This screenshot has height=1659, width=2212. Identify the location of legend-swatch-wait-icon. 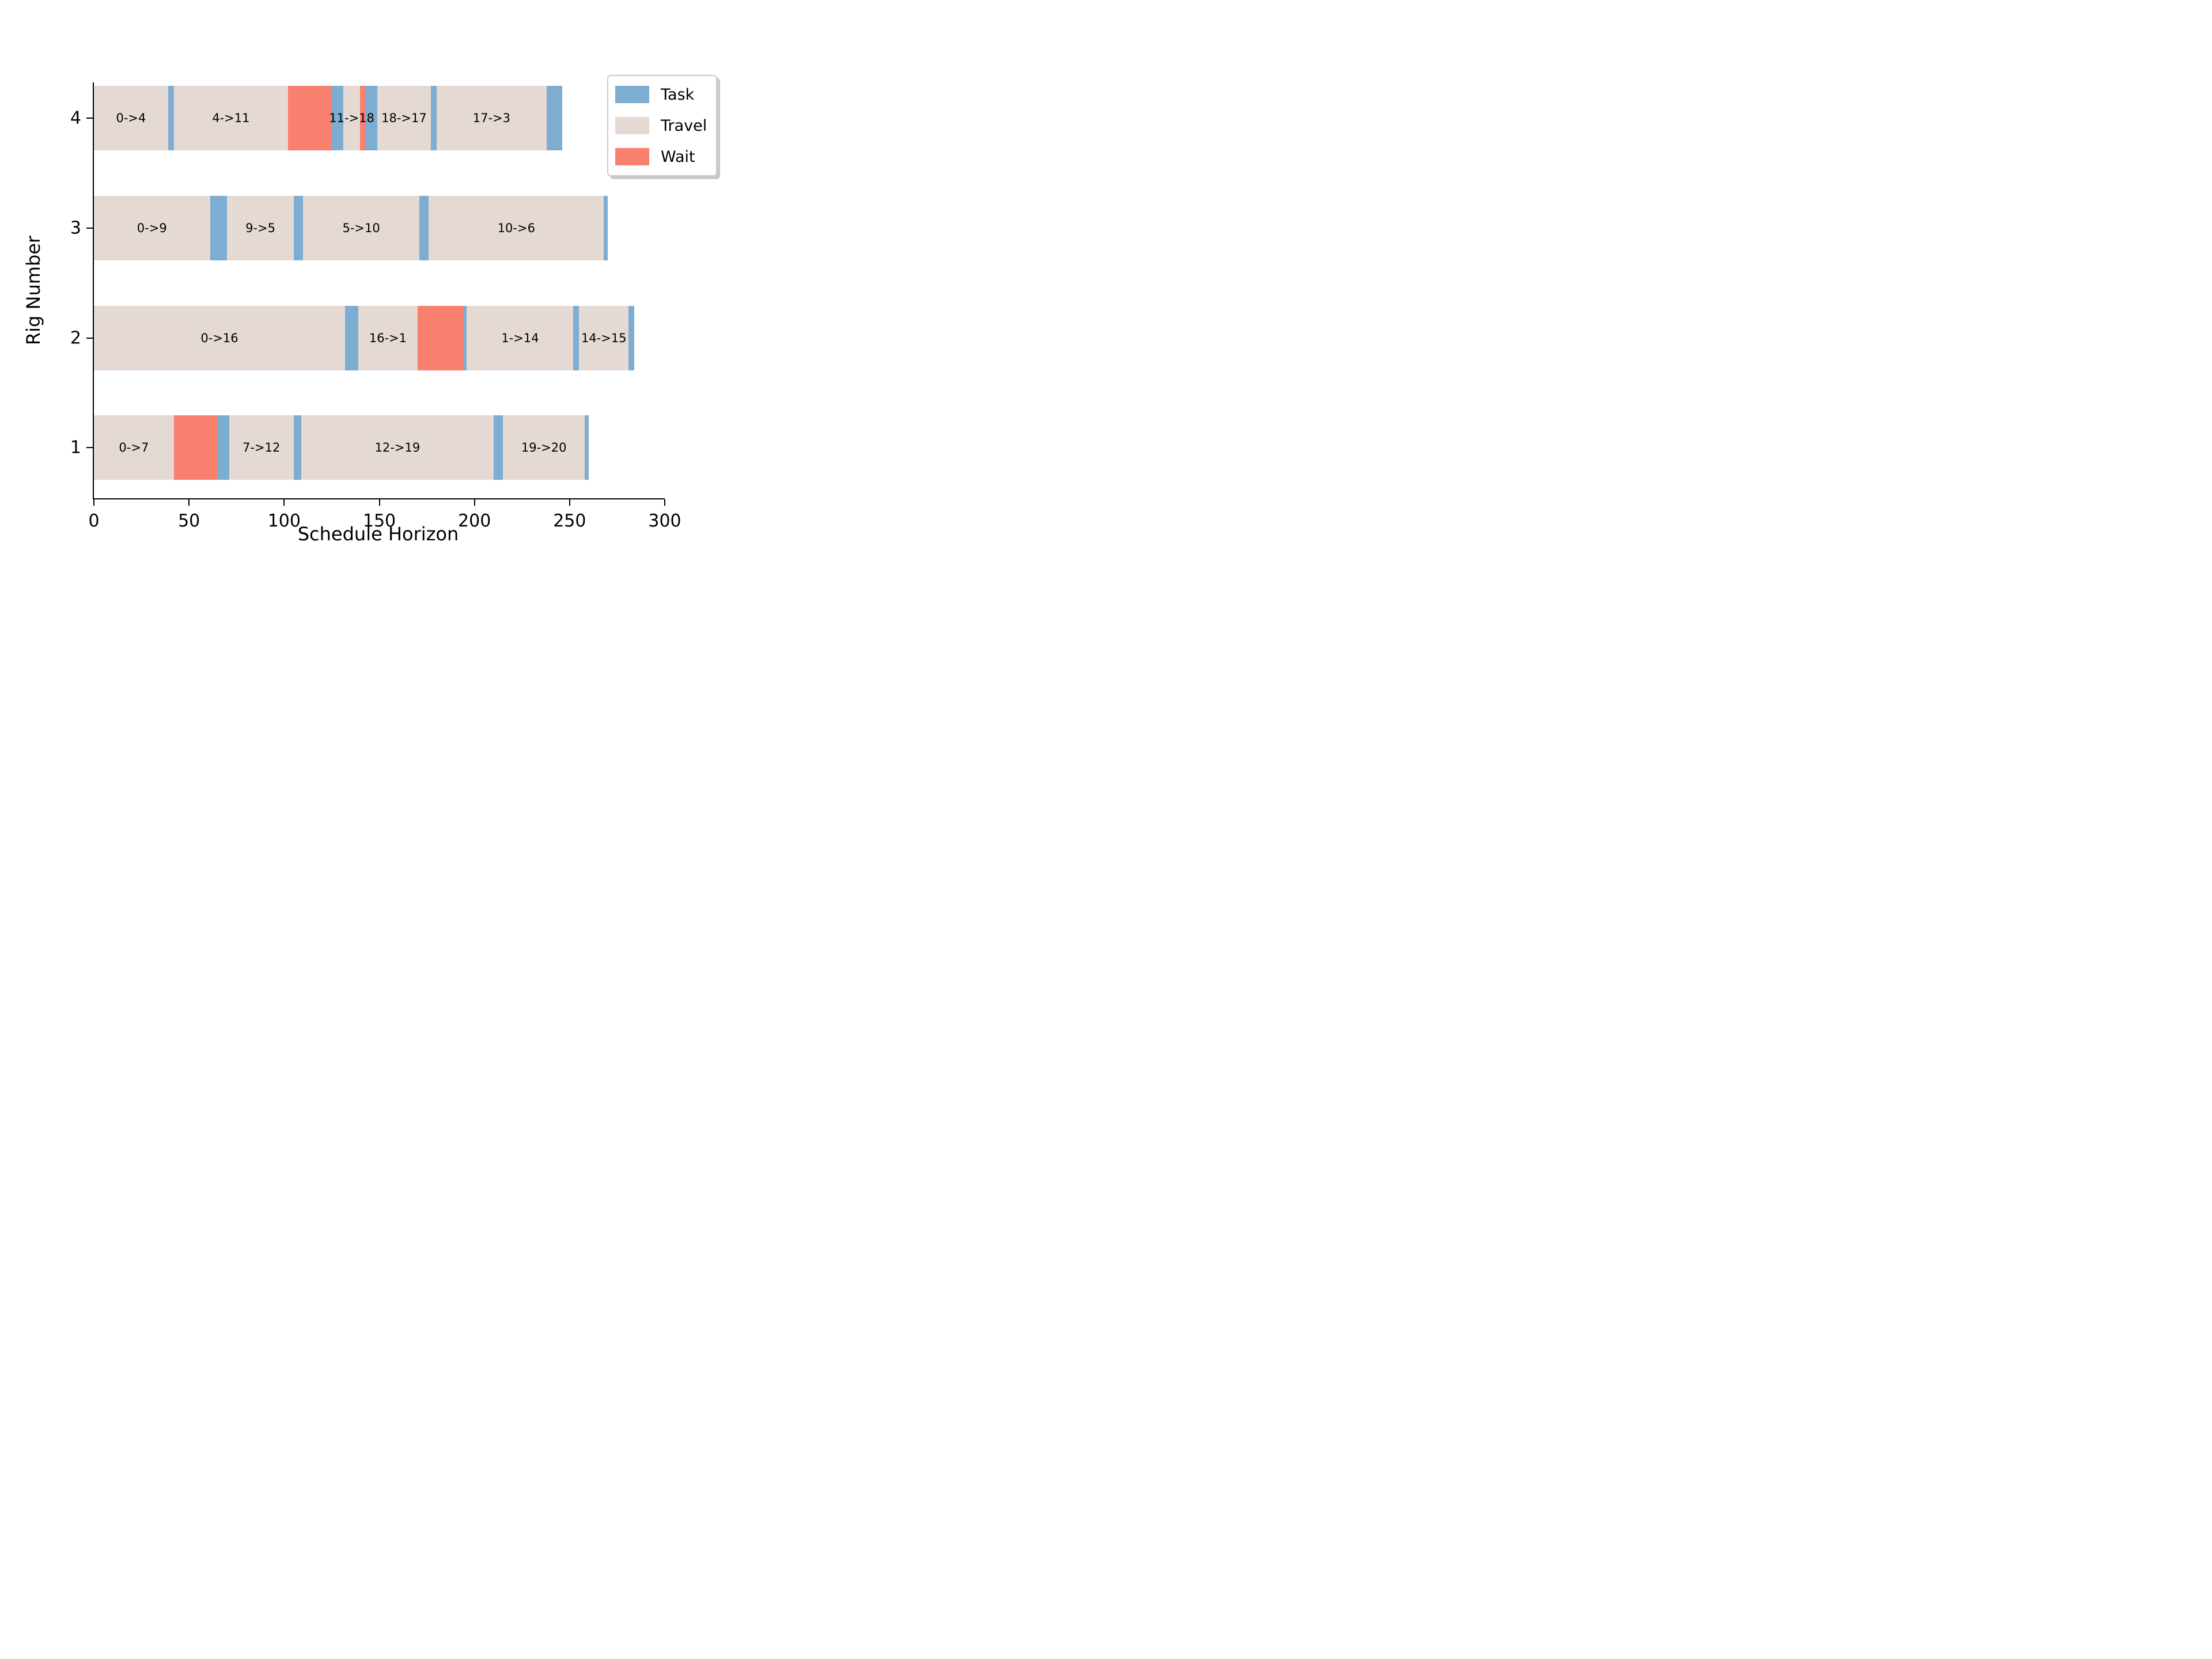
(632, 156).